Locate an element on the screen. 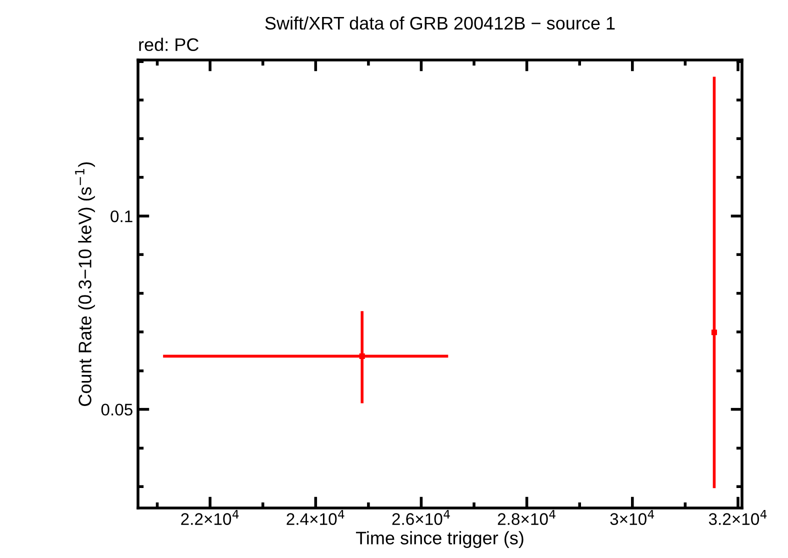 This screenshot has width=788, height=558. x-tick-label: 3.2×10$^{4}$ is located at coordinates (737, 517).